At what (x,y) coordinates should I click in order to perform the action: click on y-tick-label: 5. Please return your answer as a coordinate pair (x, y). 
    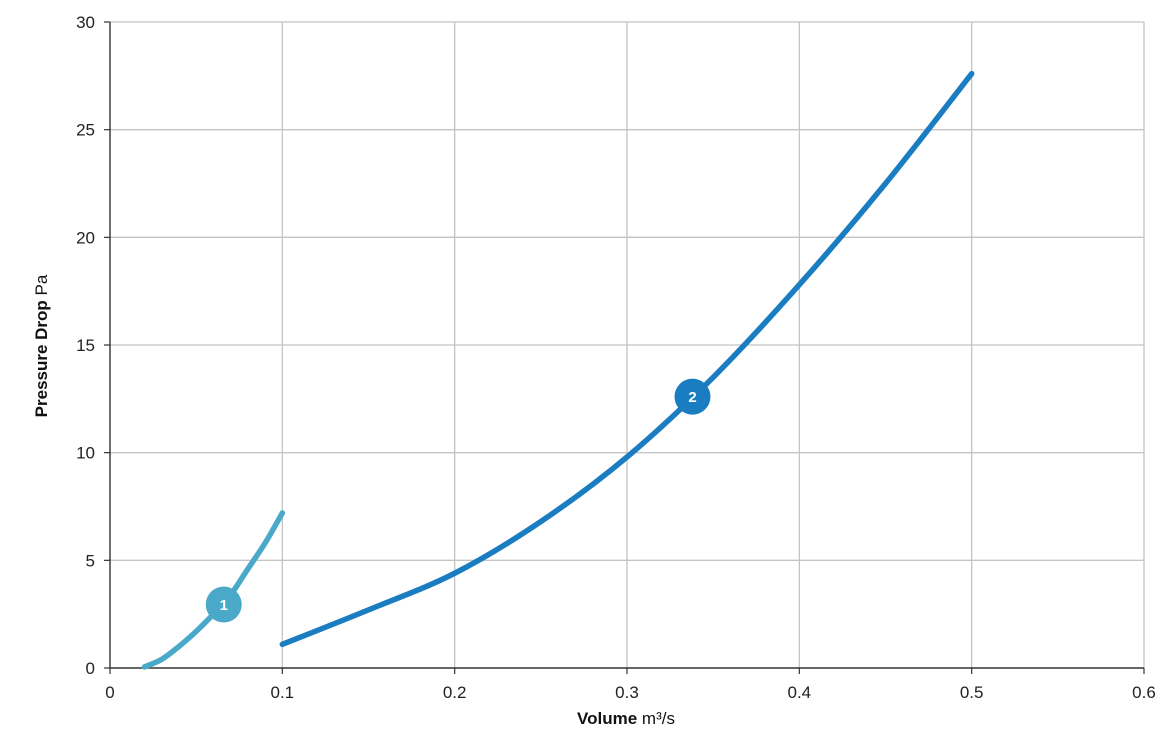
    Looking at the image, I should click on (90, 560).